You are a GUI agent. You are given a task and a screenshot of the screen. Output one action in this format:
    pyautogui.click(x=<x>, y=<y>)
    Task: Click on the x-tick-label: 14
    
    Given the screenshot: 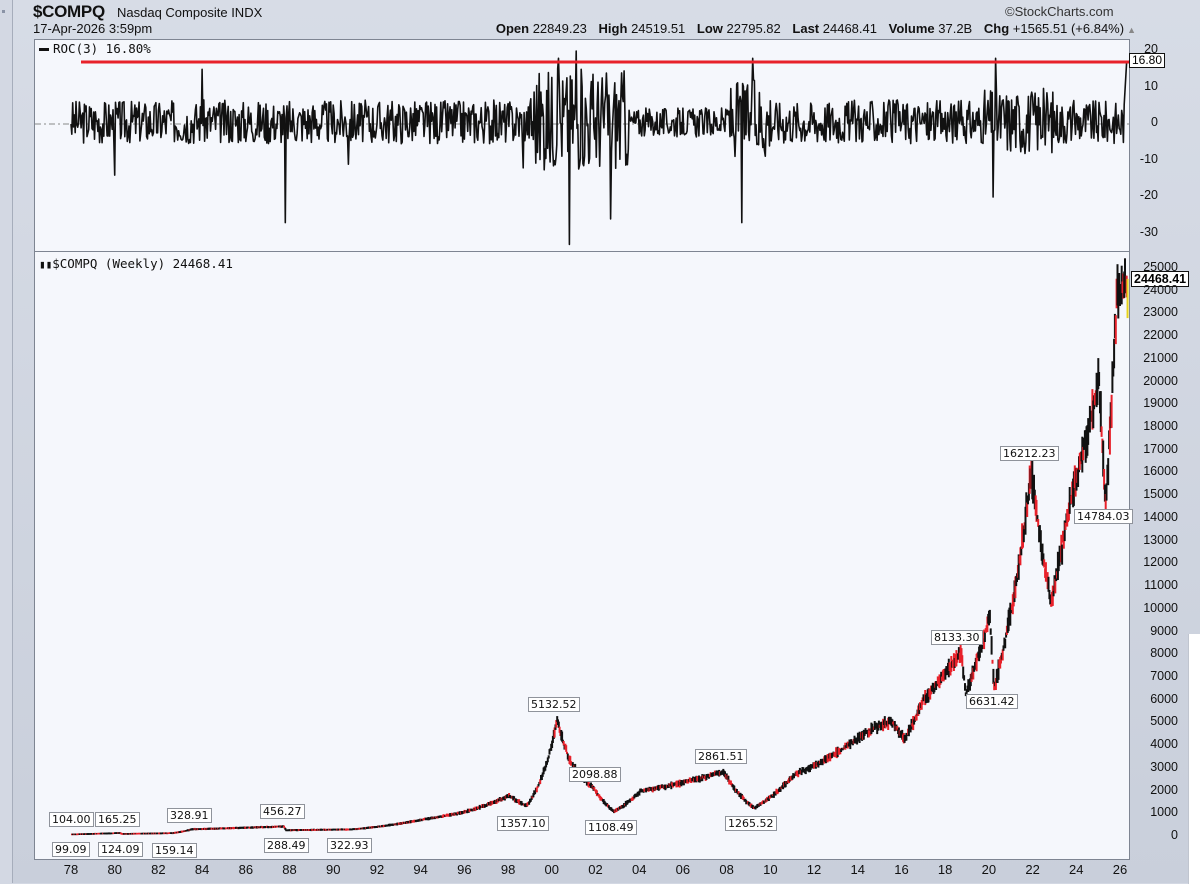 What is the action you would take?
    pyautogui.click(x=857, y=869)
    